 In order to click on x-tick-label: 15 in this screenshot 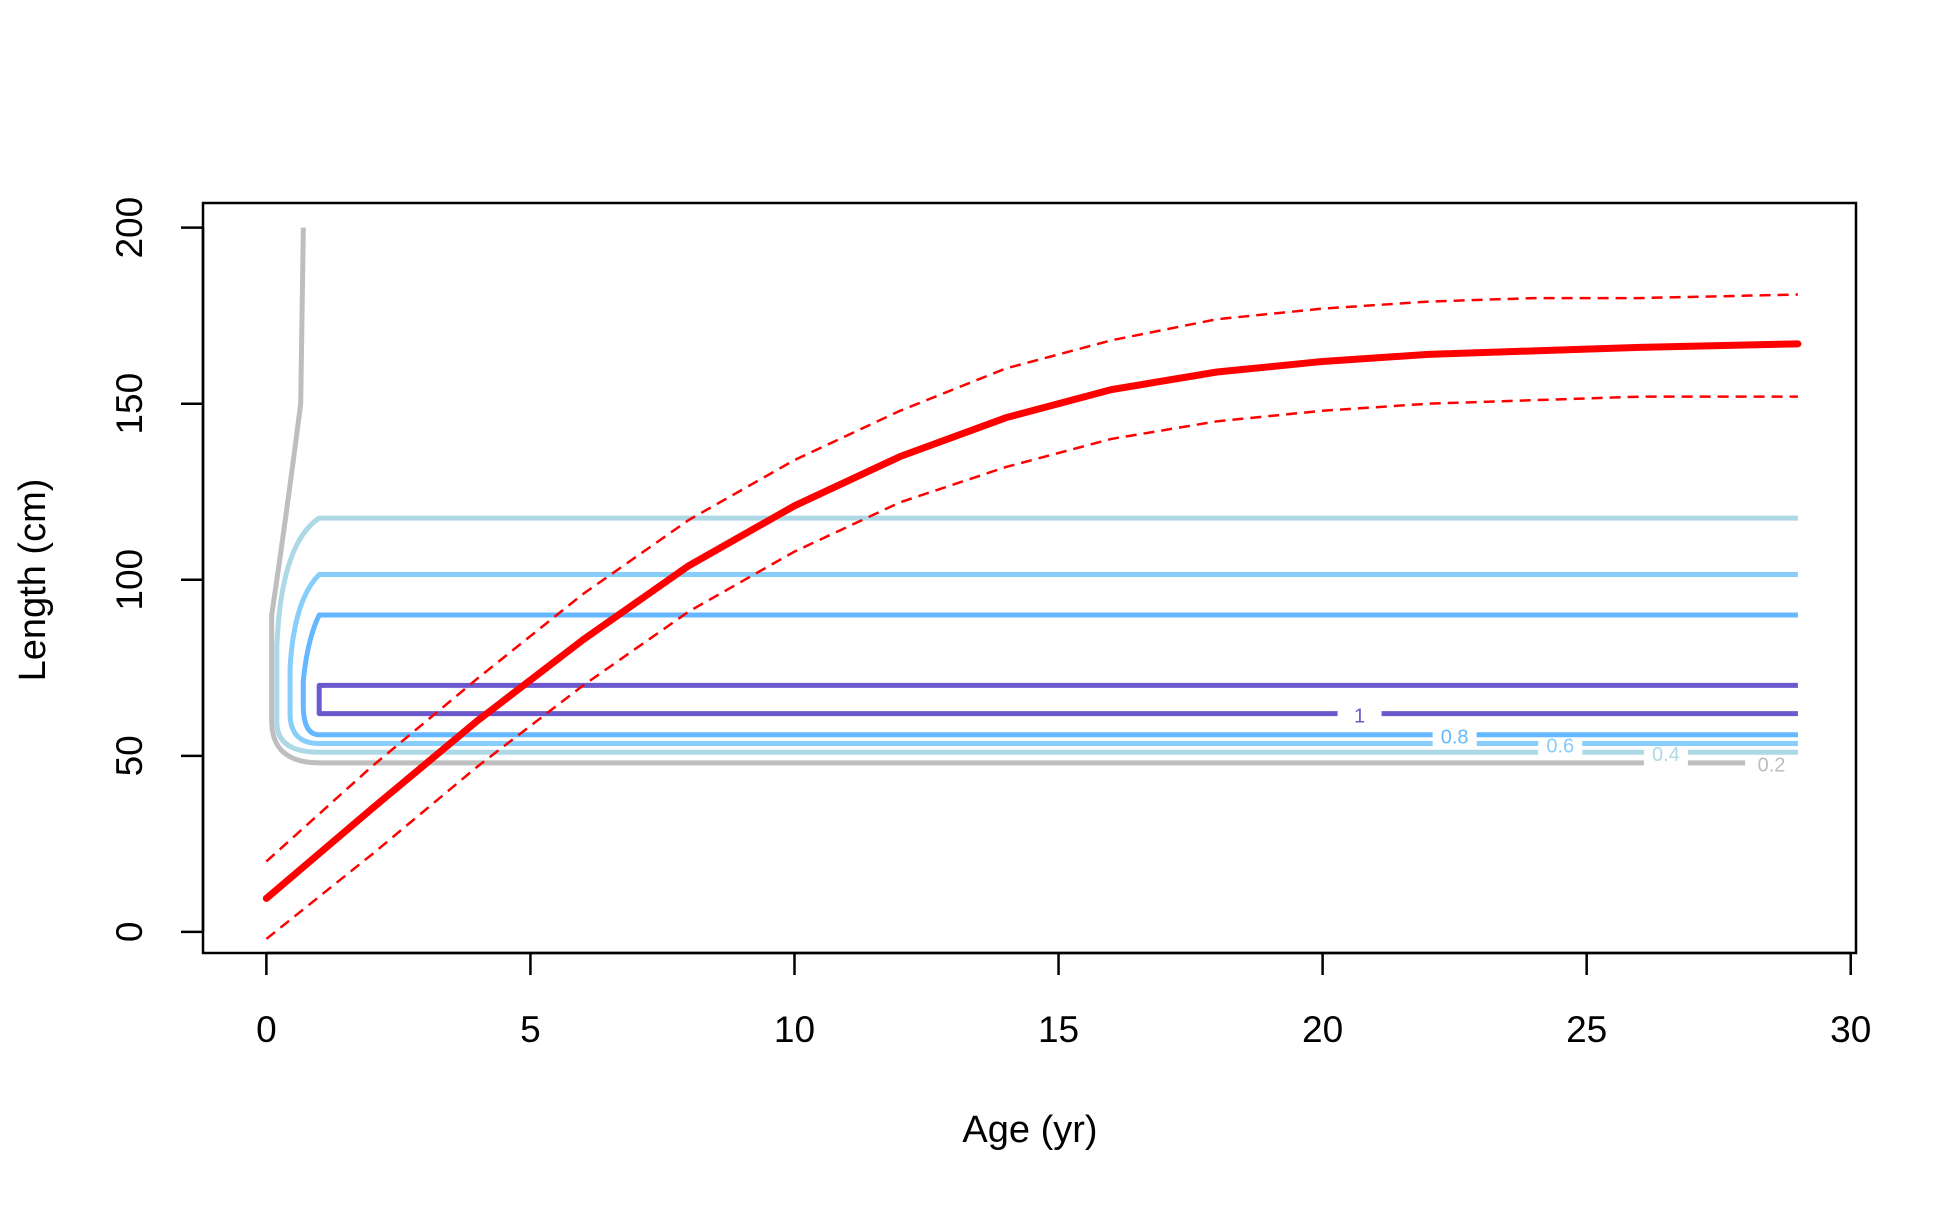, I will do `click(1058, 1029)`.